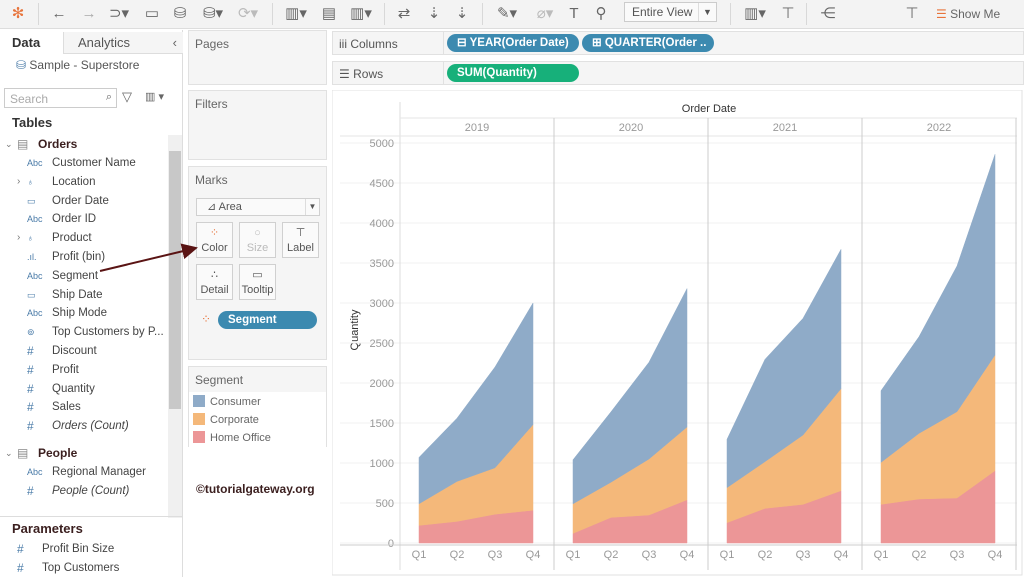 This screenshot has width=1024, height=577. I want to click on detail-button: ∴ Detail, so click(214, 282).